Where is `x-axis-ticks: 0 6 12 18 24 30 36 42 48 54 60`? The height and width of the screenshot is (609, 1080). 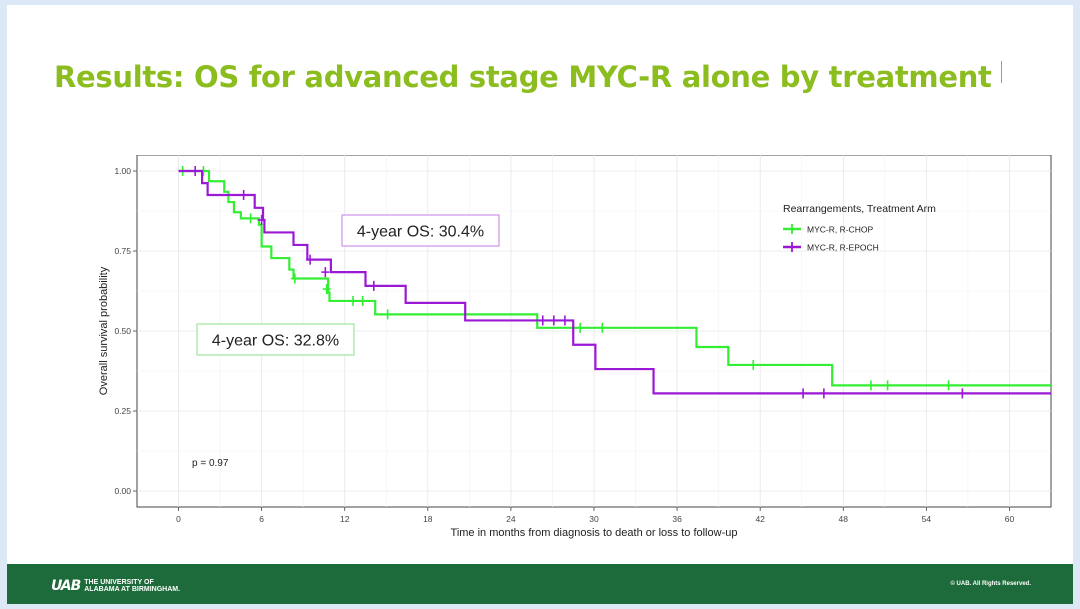 x-axis-ticks: 0 6 12 18 24 30 36 42 48 54 60 is located at coordinates (595, 515).